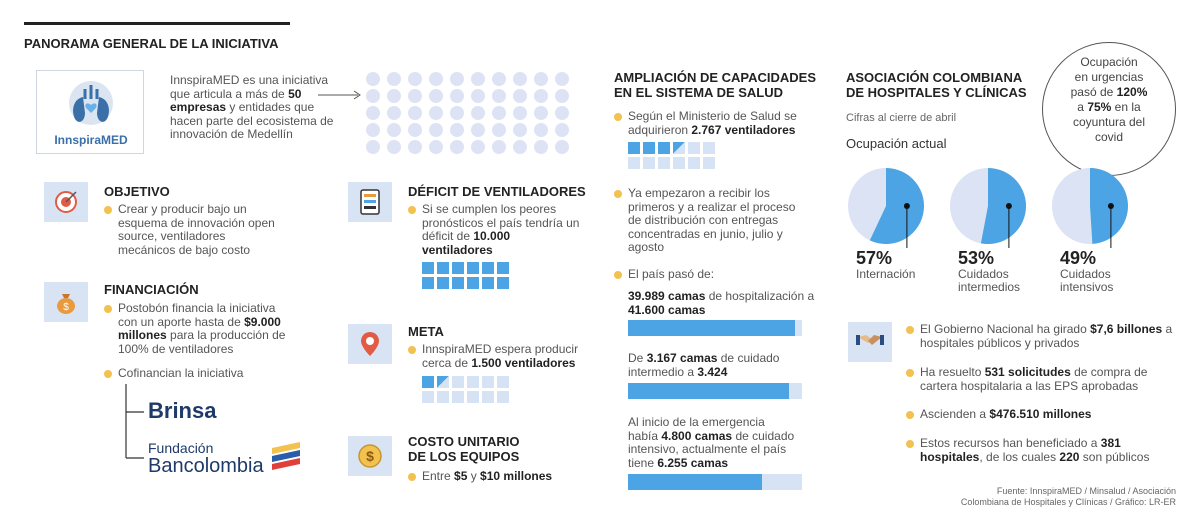  I want to click on pie-2-name-2: intermedios, so click(989, 287).